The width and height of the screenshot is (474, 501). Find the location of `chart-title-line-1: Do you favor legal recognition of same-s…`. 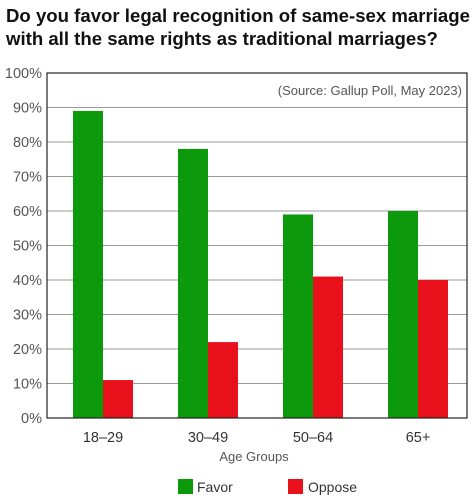

chart-title-line-1: Do you favor legal recognition of same-s… is located at coordinates (238, 15).